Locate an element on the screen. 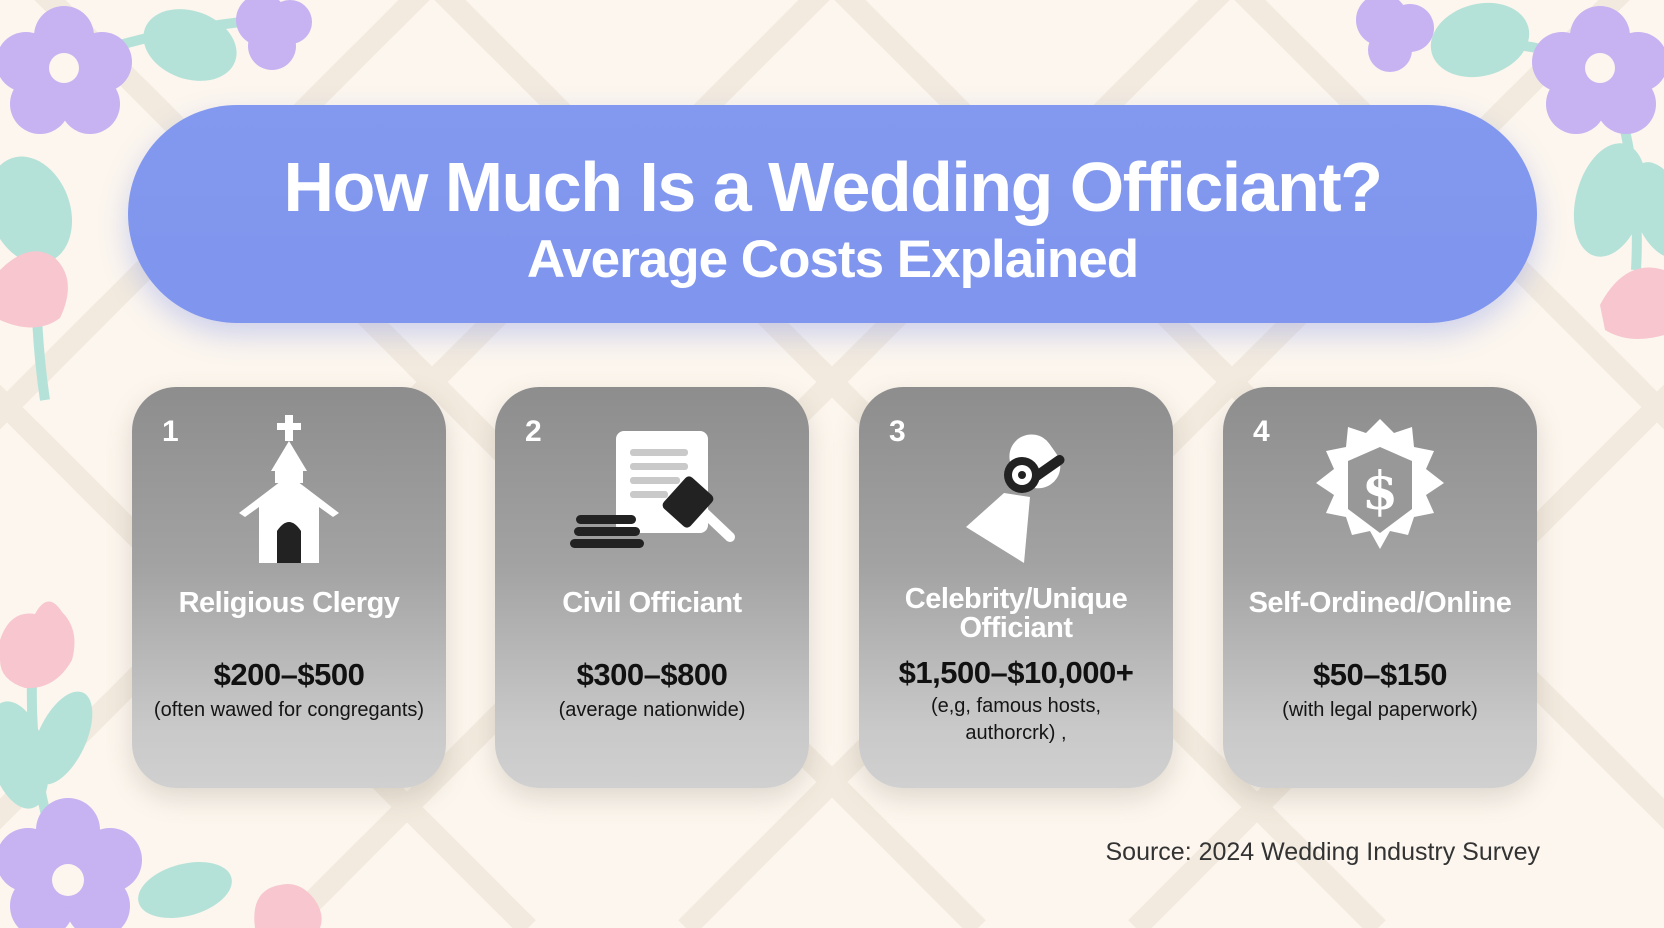 The image size is (1664, 928). church-icon is located at coordinates (289, 489).